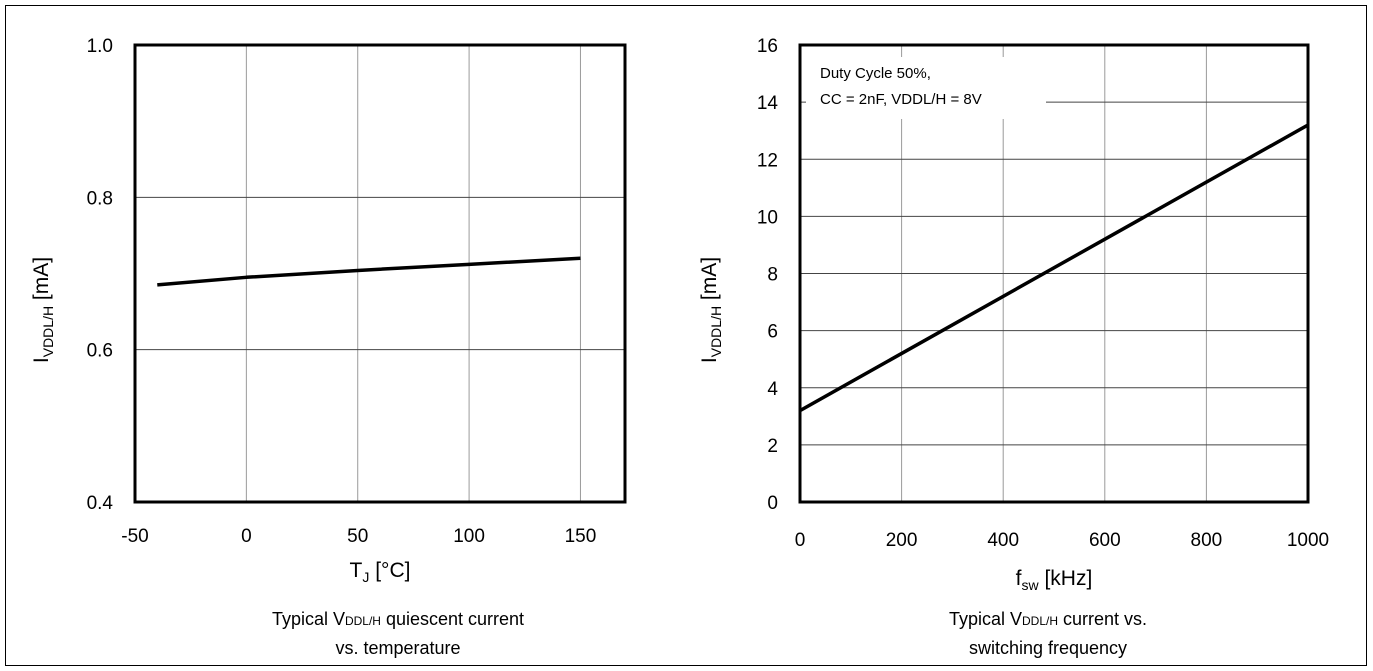 Image resolution: width=1373 pixels, height=671 pixels. I want to click on x-tick-label: 150, so click(581, 536).